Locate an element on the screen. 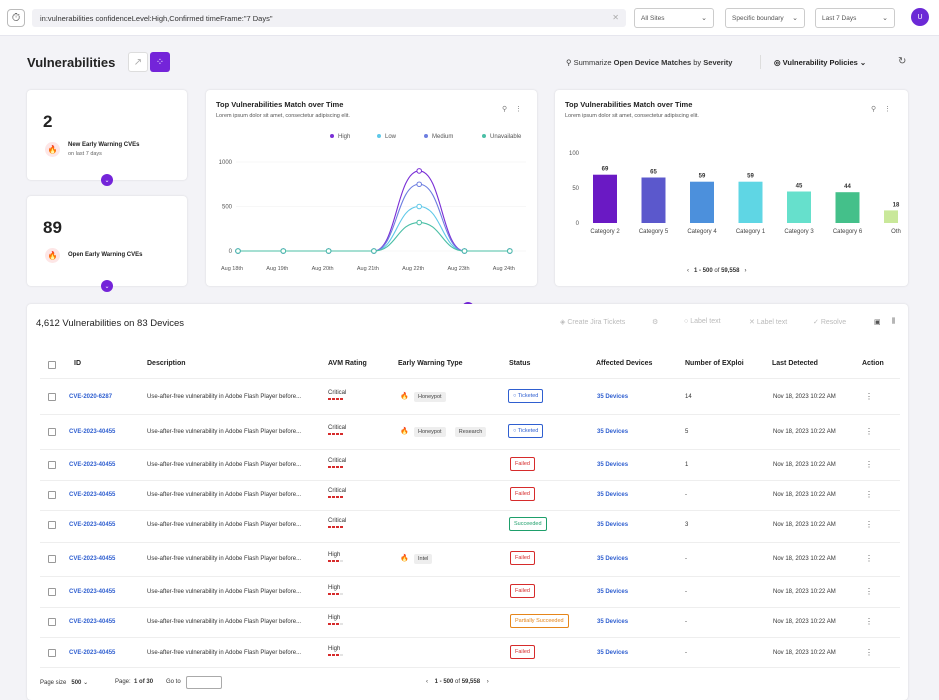 The height and width of the screenshot is (700, 939). resolve-button: ✓ Resolve is located at coordinates (829, 322).